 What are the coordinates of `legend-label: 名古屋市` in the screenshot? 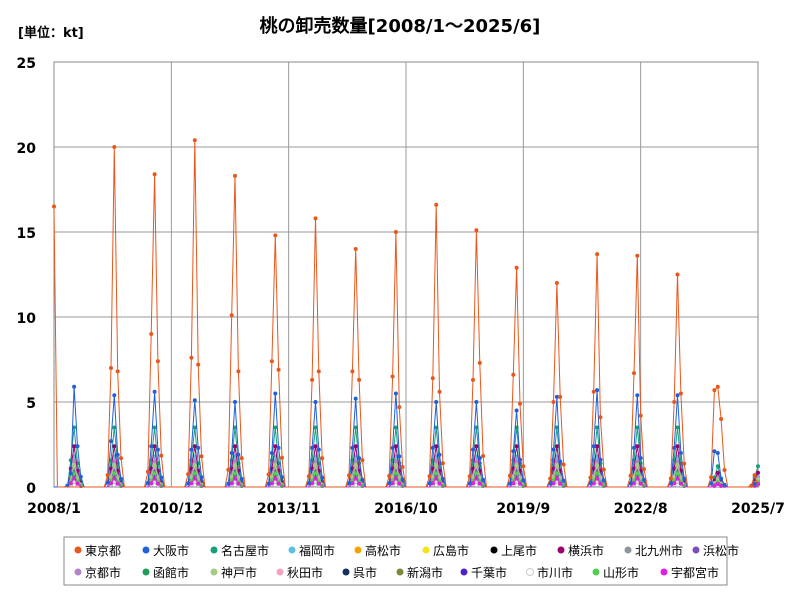 It's located at (245, 550).